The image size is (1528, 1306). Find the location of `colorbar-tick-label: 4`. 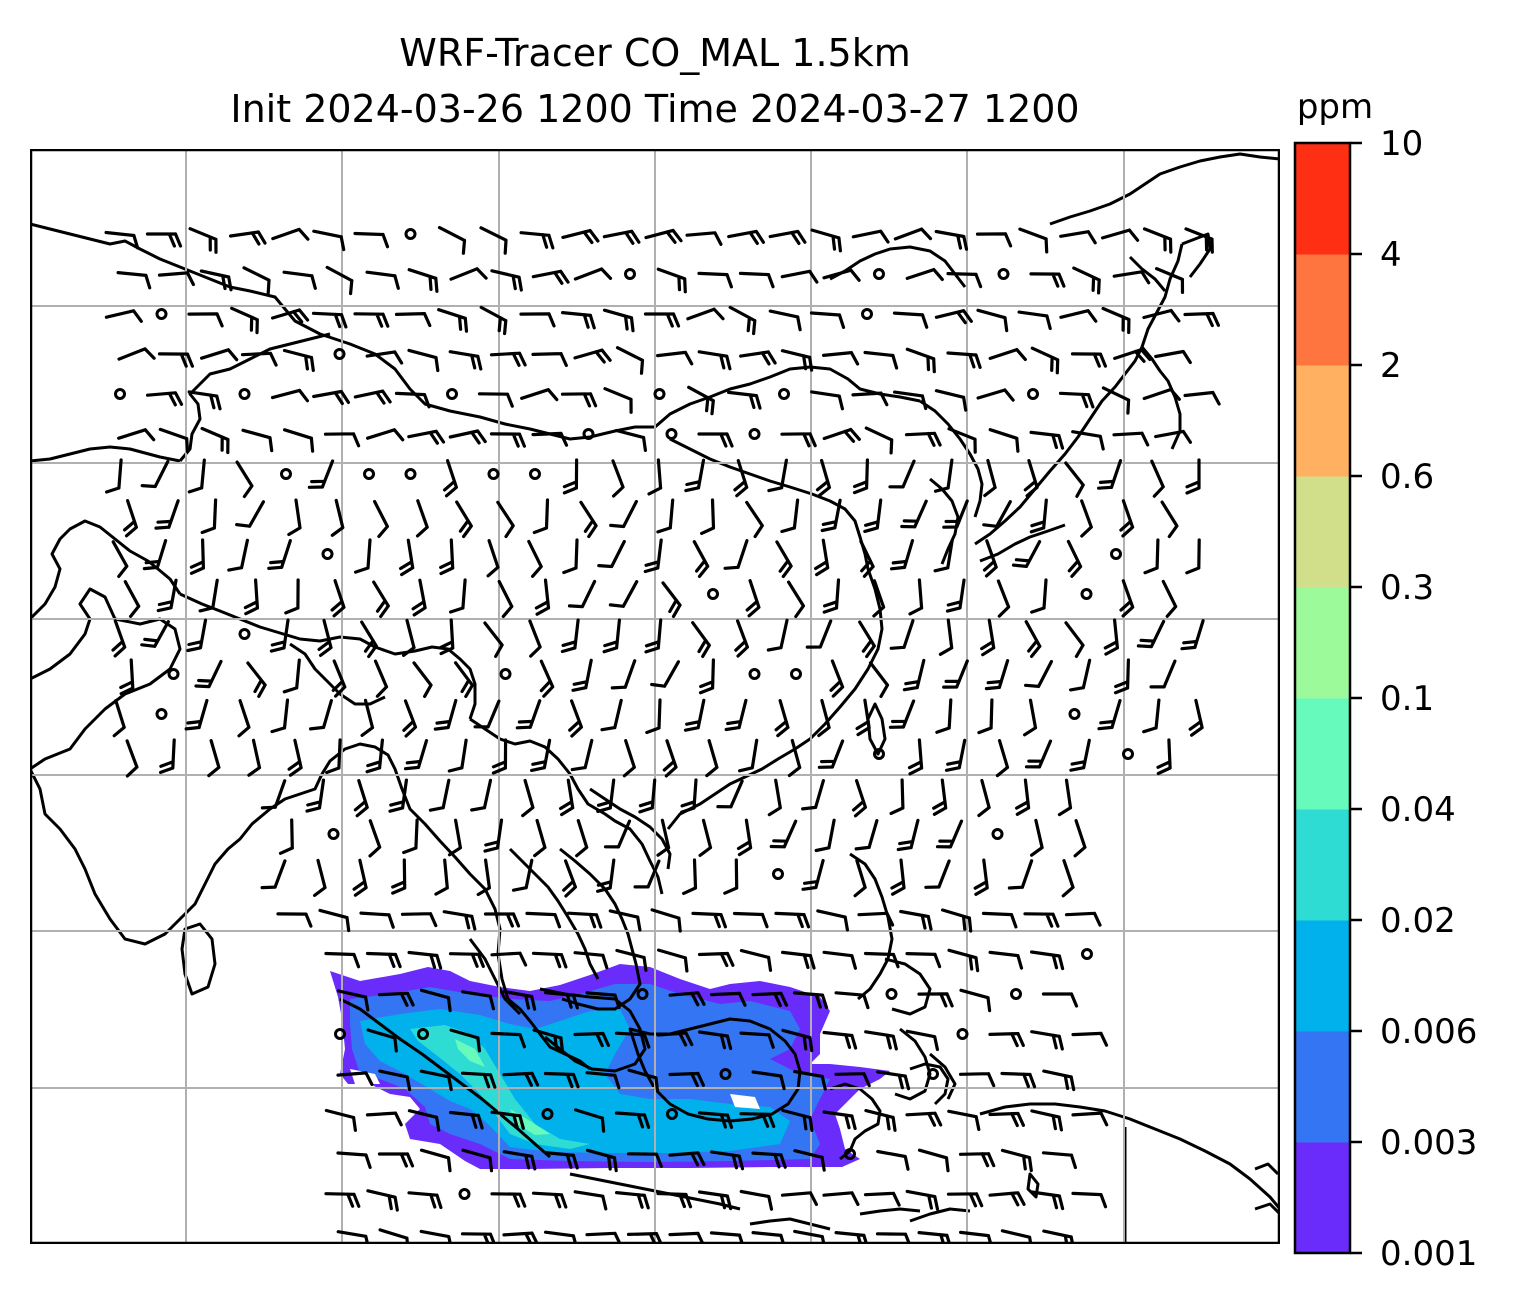

colorbar-tick-label: 4 is located at coordinates (1391, 255).